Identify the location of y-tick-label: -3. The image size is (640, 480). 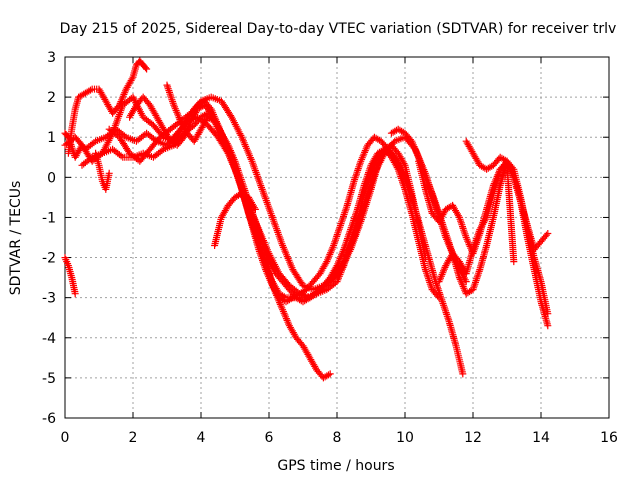
(49, 299).